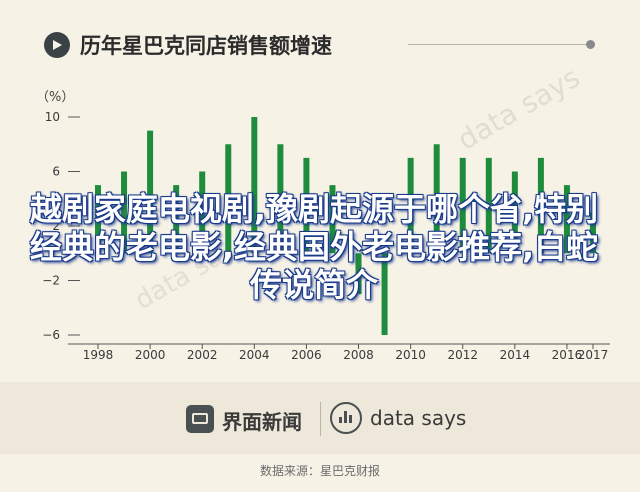 The height and width of the screenshot is (492, 640). Describe the element at coordinates (346, 418) in the screenshot. I see `data-says-logo-icon` at that location.